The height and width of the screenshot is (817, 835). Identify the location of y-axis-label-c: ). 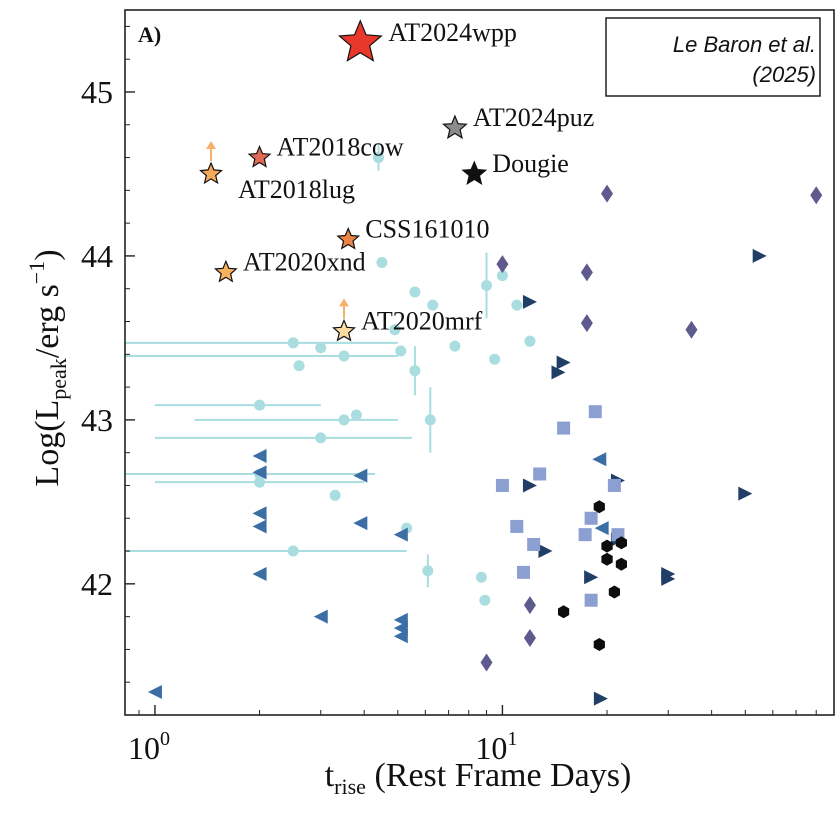
(47, 254).